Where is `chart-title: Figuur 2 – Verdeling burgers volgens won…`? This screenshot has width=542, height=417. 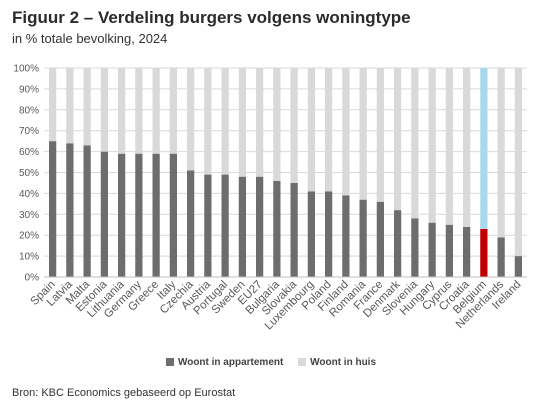 chart-title: Figuur 2 – Verdeling burgers volgens won… is located at coordinates (211, 17).